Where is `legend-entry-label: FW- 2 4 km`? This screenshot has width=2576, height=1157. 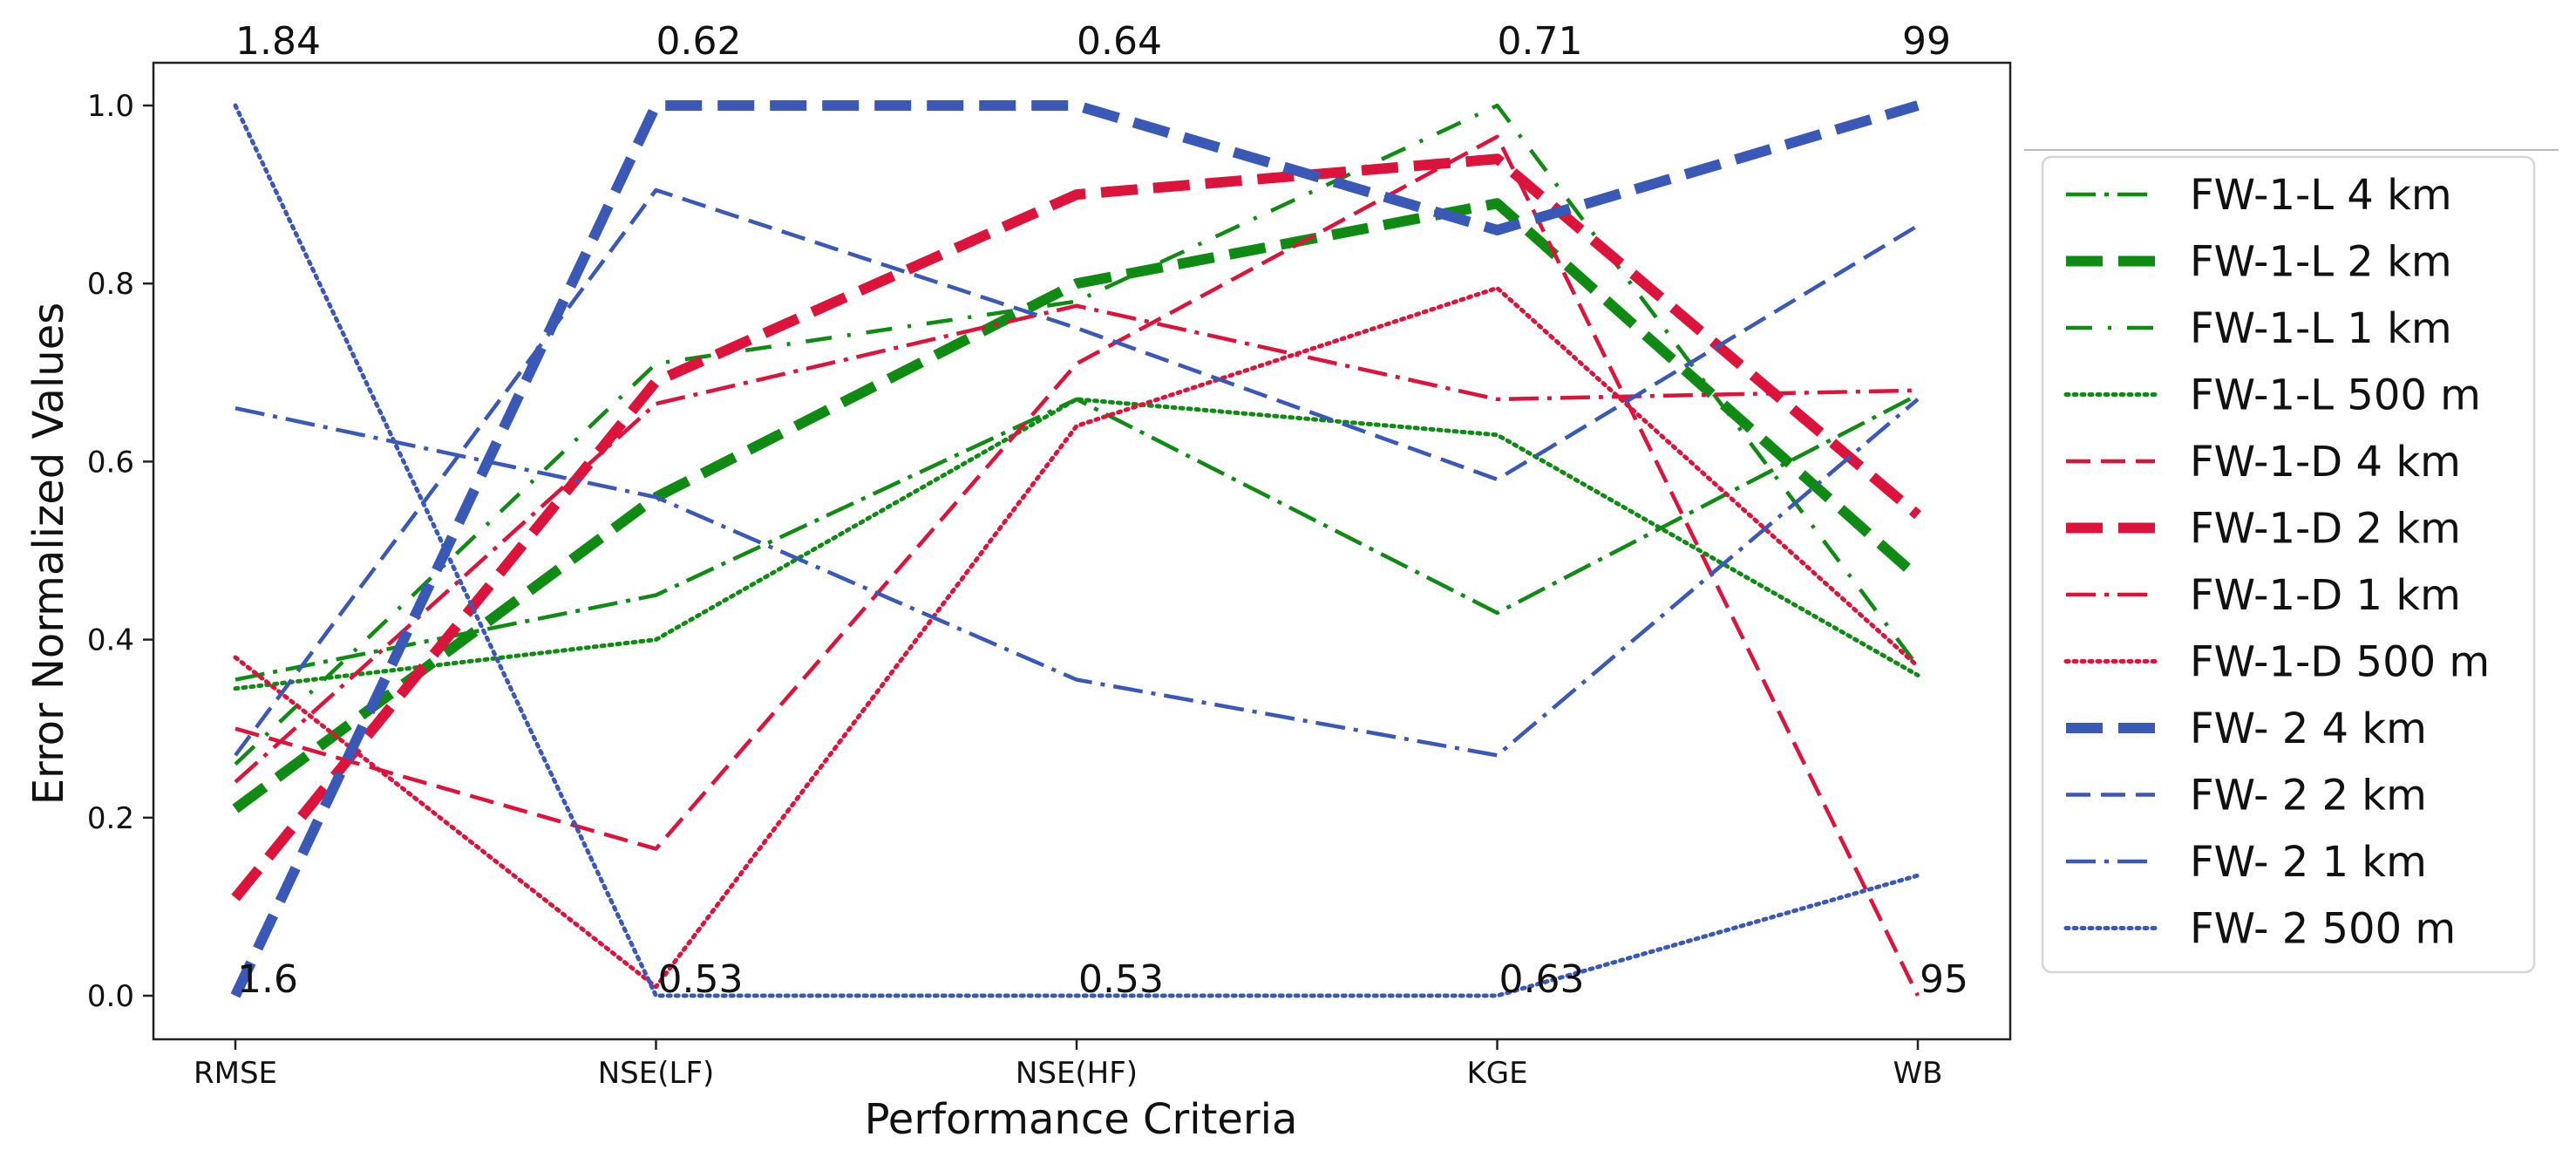
legend-entry-label: FW- 2 4 km is located at coordinates (2309, 728).